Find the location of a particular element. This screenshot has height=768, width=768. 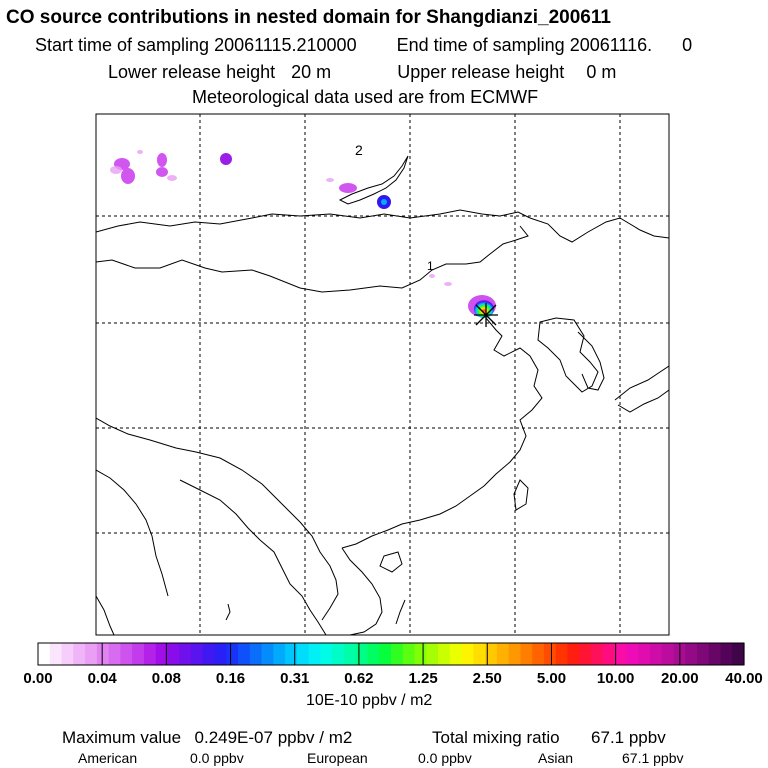

colorbar-frame is located at coordinates (391, 654).